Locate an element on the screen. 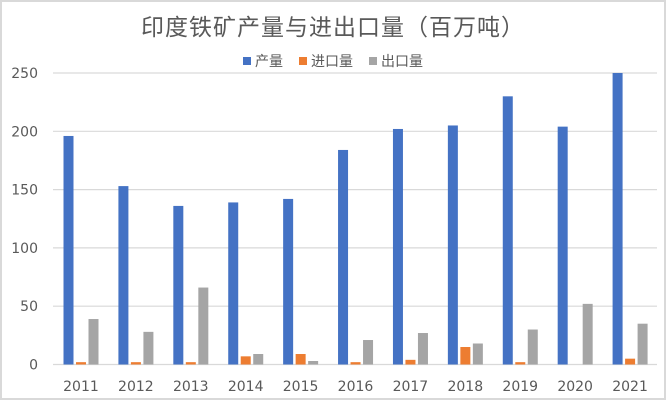 The width and height of the screenshot is (666, 400). legend-swatch-import-icon is located at coordinates (303, 61).